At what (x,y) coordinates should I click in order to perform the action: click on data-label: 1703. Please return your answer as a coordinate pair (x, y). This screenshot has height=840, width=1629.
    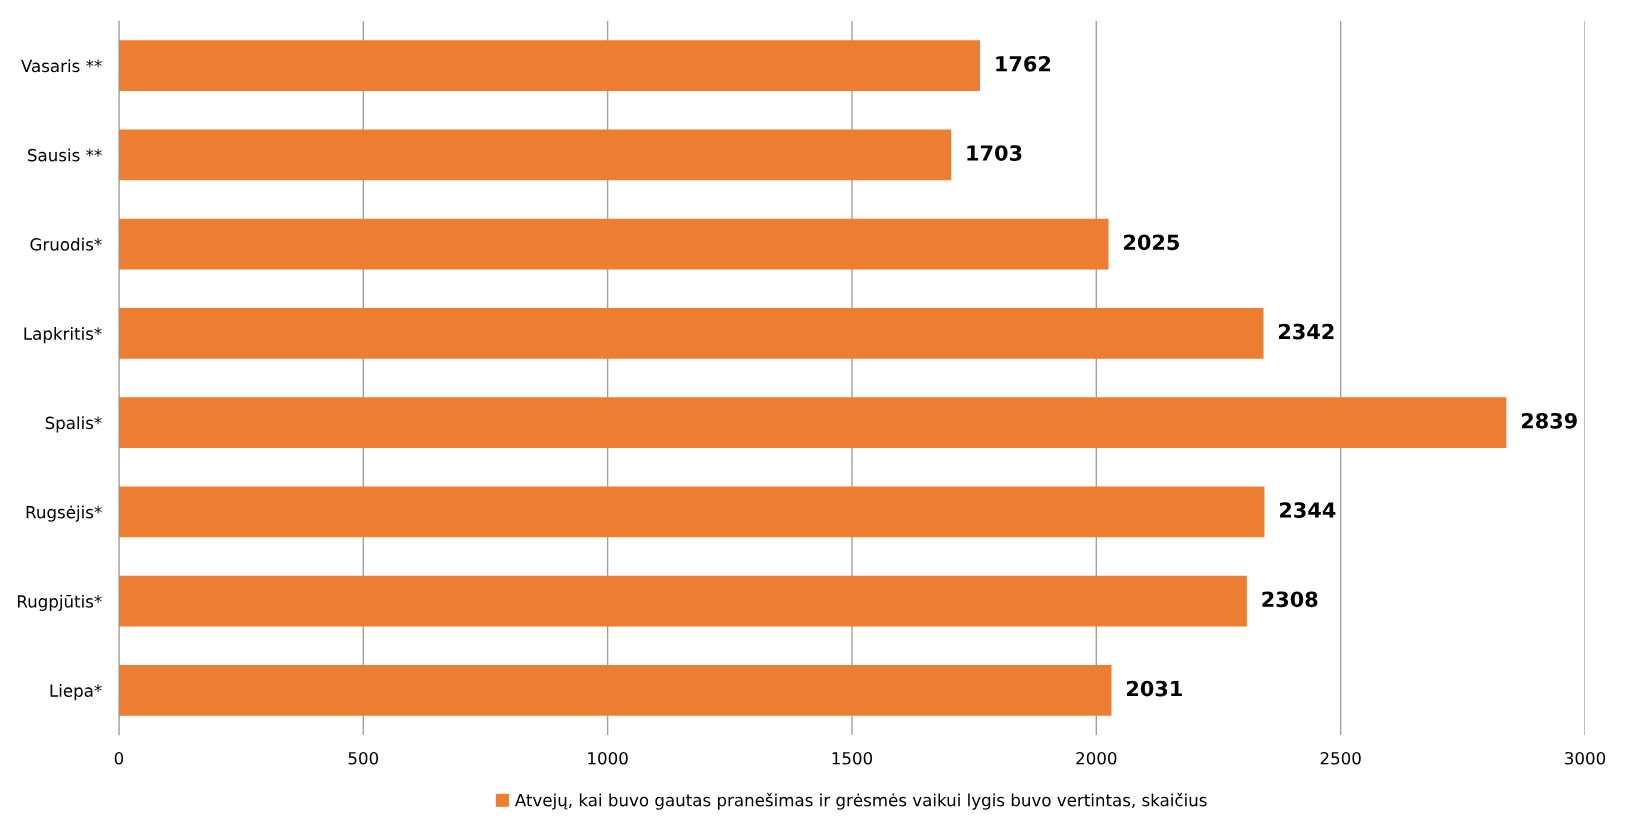
    Looking at the image, I should click on (994, 153).